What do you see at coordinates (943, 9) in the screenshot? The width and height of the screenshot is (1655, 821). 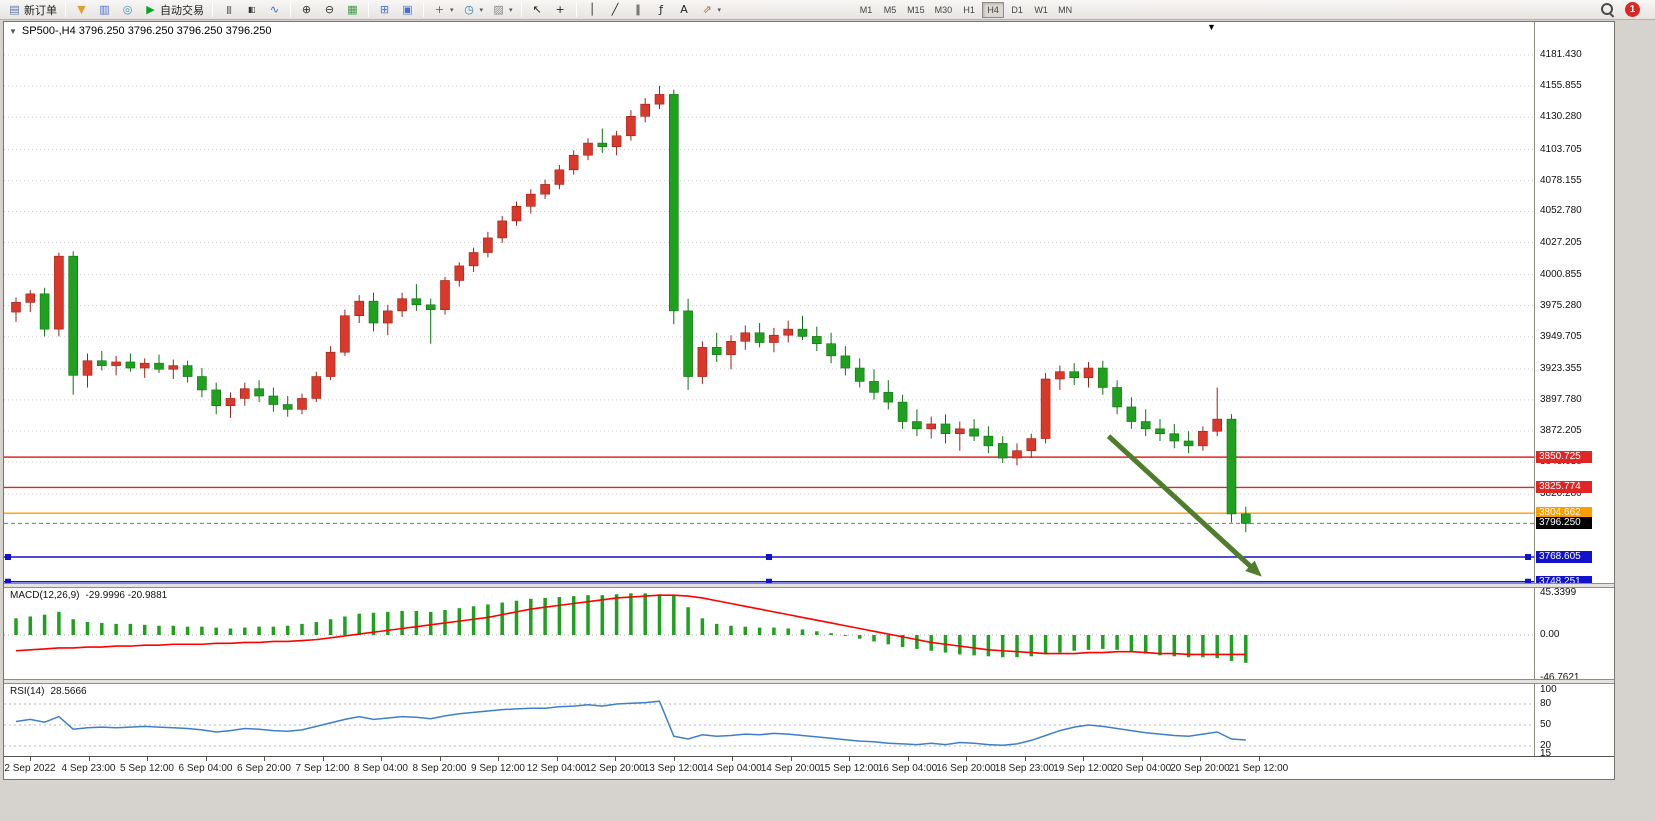 I see `timeframe-m30-button: M30` at bounding box center [943, 9].